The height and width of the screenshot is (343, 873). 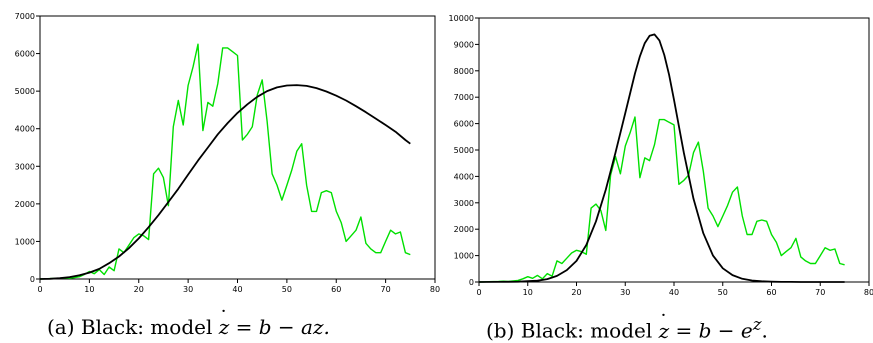 I want to click on y-tick-label: 9000, so click(x=464, y=44).